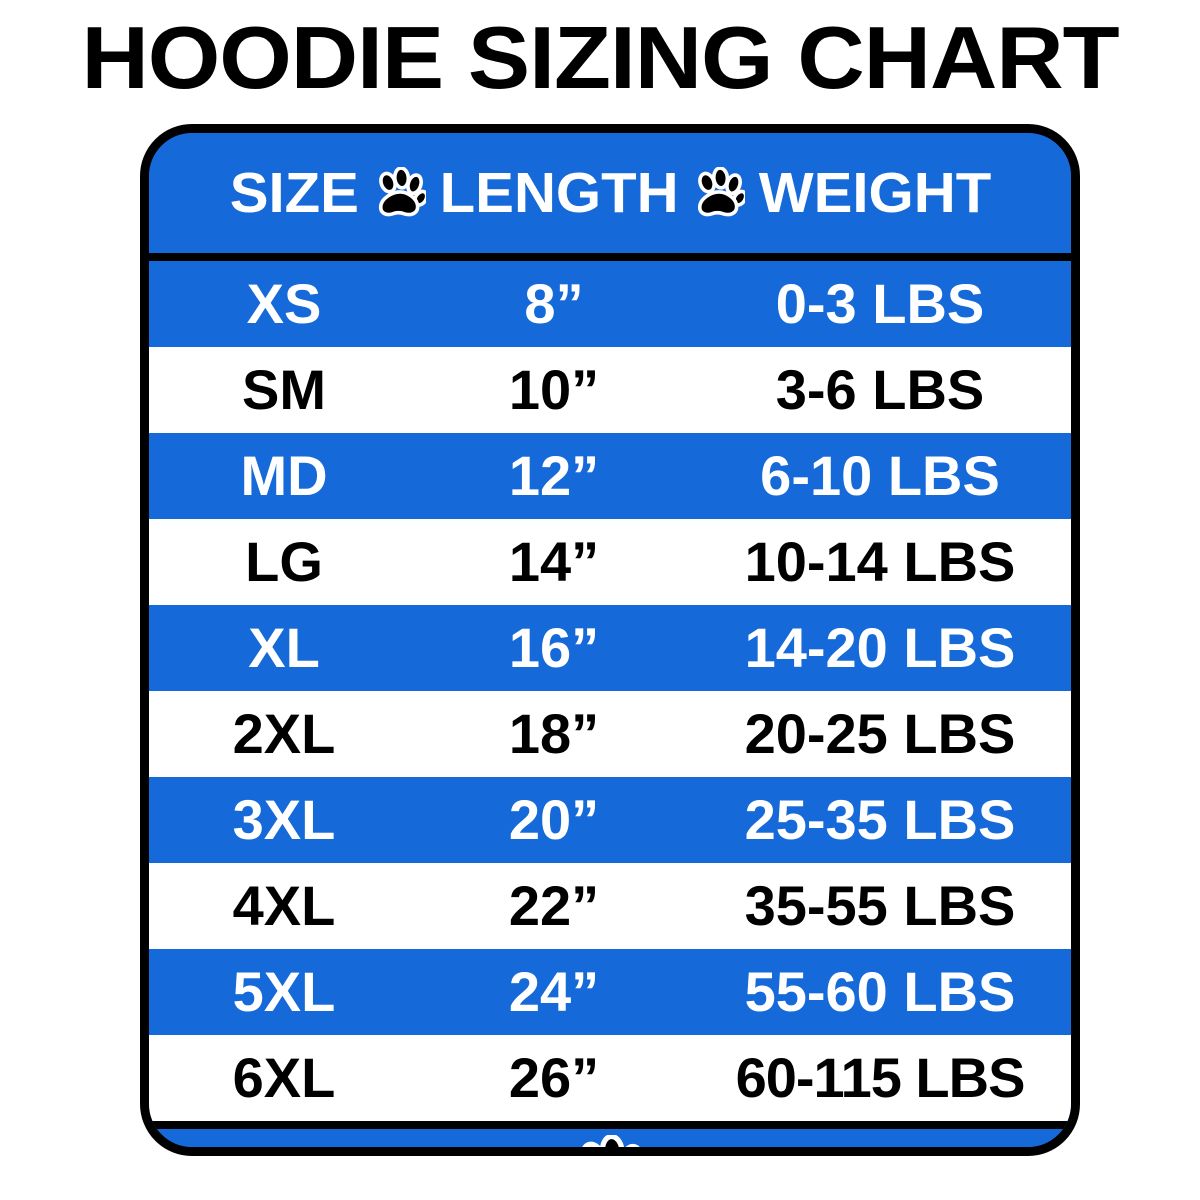 The image size is (1200, 1200). I want to click on page-title: HOODIE SIZING CHART, so click(600, 57).